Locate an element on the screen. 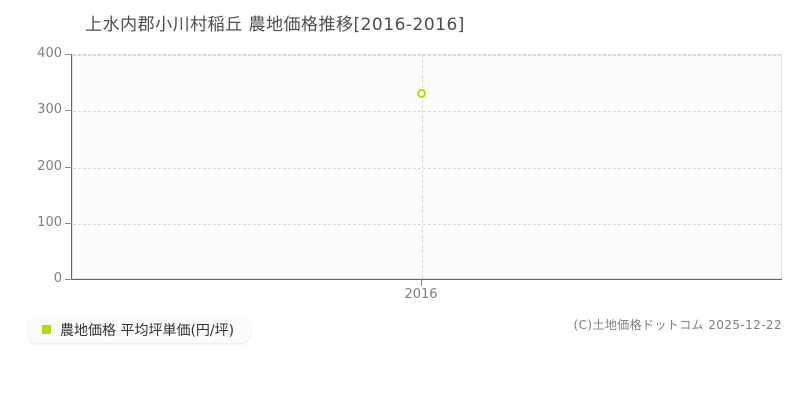  page-title-main: 上水内郡小川村稲丘 農地価格推移 is located at coordinates (219, 25).